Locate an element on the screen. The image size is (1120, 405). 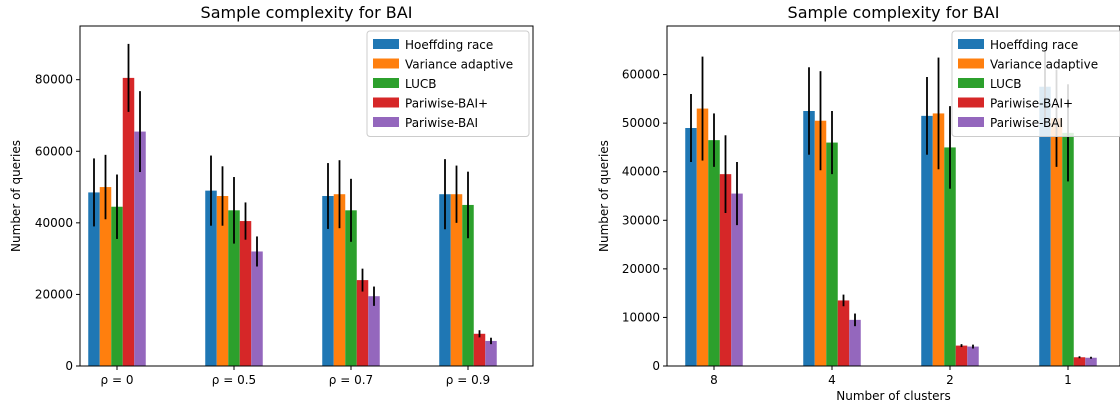
x-tick-label: ρ = 0.9 is located at coordinates (468, 380).